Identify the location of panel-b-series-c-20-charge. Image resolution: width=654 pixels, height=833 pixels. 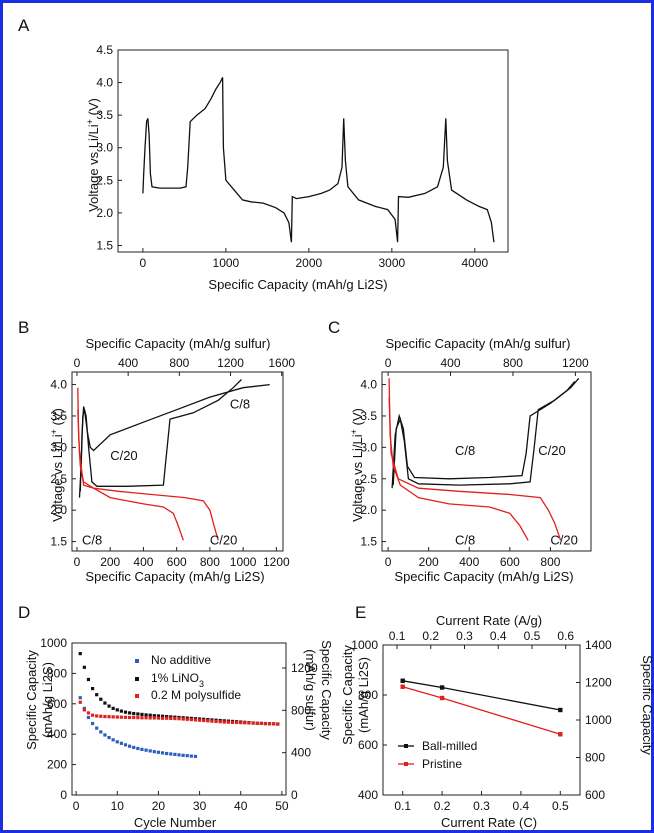
(160, 435).